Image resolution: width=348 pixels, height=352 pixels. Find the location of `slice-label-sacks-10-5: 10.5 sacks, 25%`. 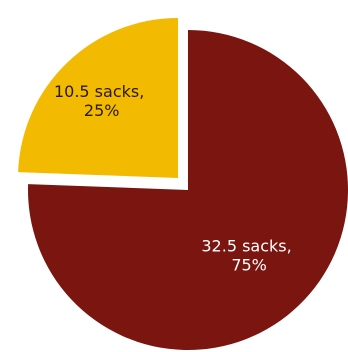

slice-label-sacks-10-5: 10.5 sacks, 25% is located at coordinates (101, 101).